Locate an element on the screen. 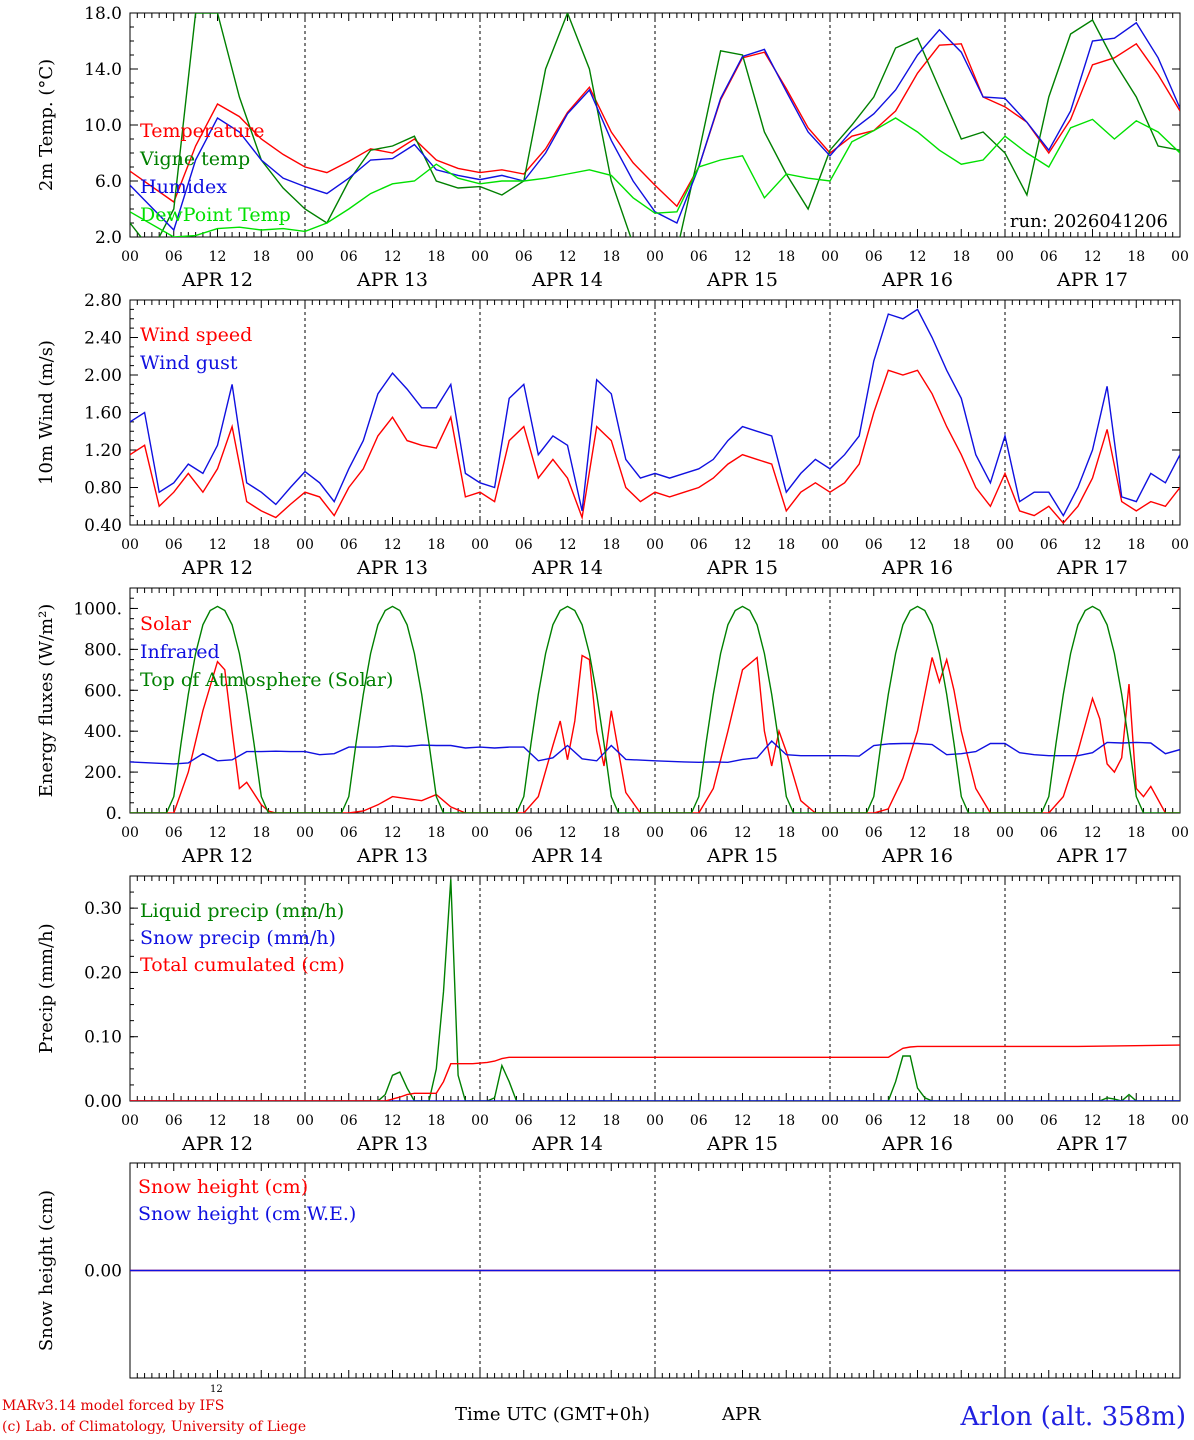  legend-entry: Liquid precip (mm/h) is located at coordinates (242, 911).